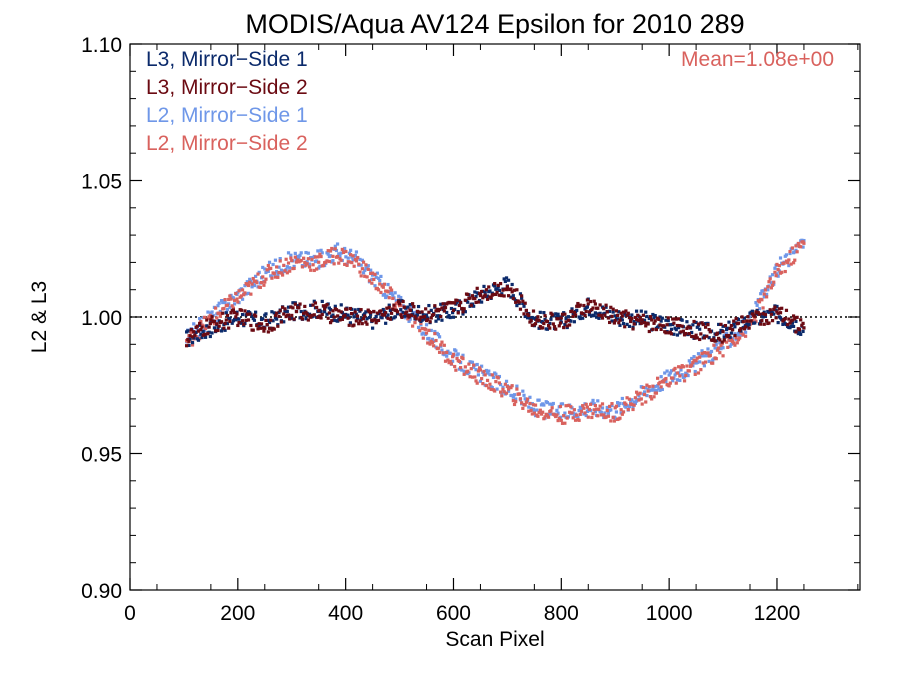 This screenshot has height=675, width=900. What do you see at coordinates (130, 613) in the screenshot?
I see `x-tick-label: 0` at bounding box center [130, 613].